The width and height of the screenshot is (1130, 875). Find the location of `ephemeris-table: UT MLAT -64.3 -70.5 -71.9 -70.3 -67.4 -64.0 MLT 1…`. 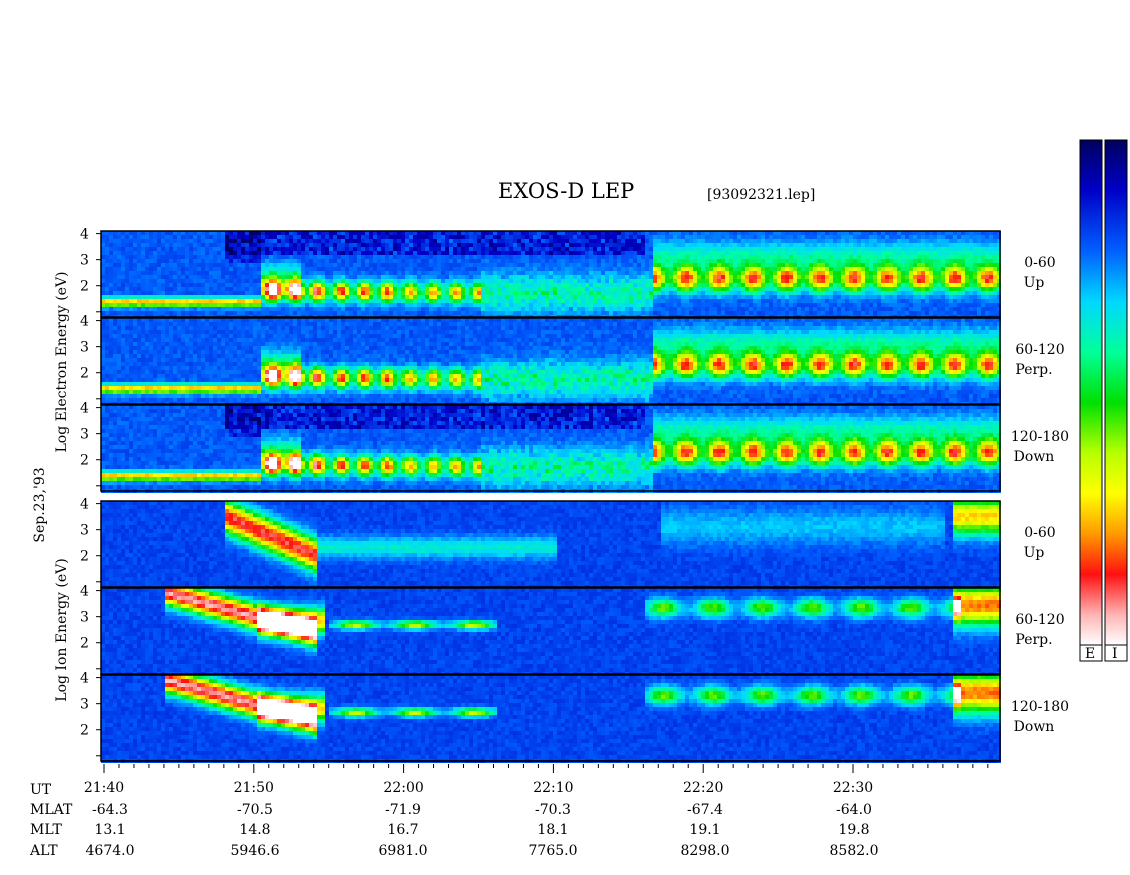

ephemeris-table: UT MLAT -64.3 -70.5 -71.9 -70.3 -67.4 -64.0 MLT 1… is located at coordinates (454, 820).